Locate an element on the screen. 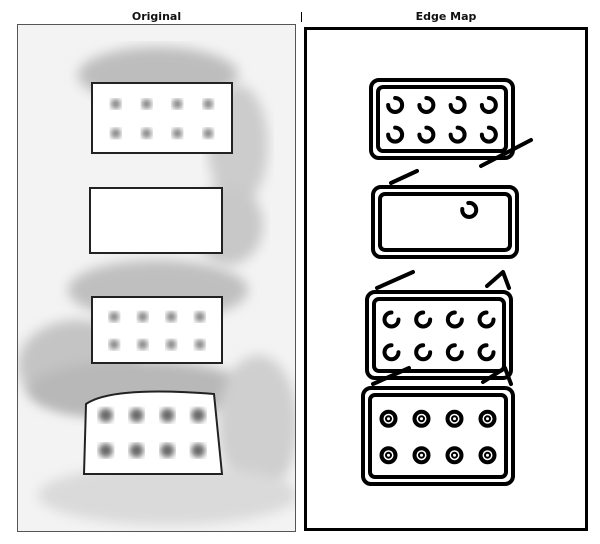 The width and height of the screenshot is (600, 544). edge-panel-title: Edge Map is located at coordinates (446, 16).